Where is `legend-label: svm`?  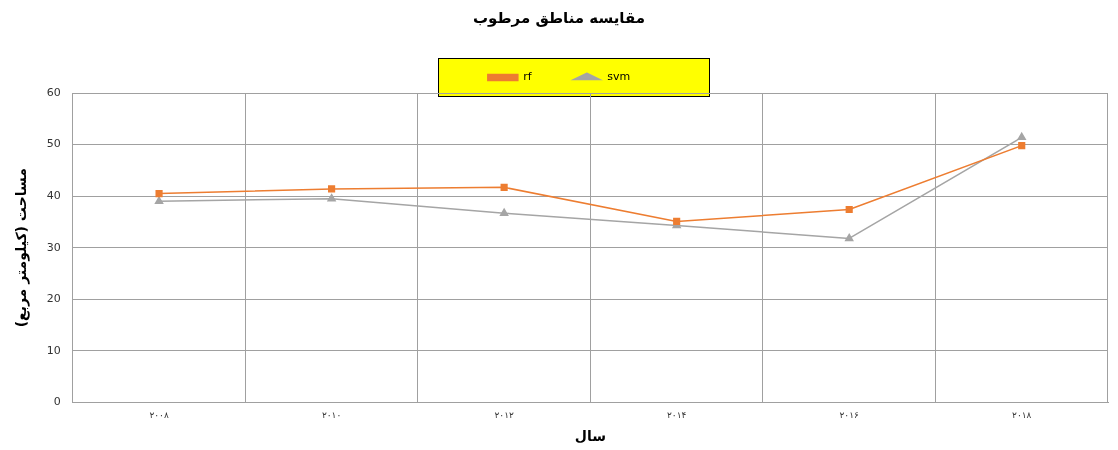 legend-label: svm is located at coordinates (619, 77).